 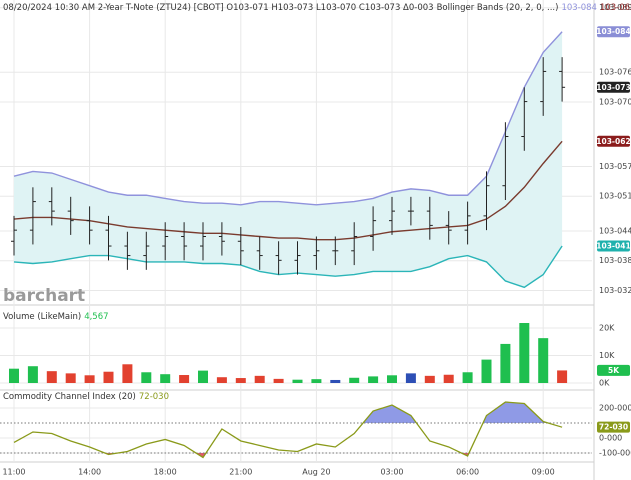 I want to click on title-part: 103-062, so click(x=615, y=8).